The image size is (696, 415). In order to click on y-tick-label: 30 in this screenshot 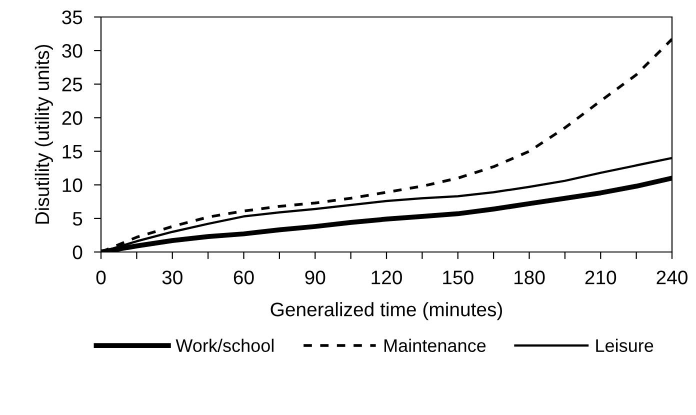, I will do `click(72, 51)`.